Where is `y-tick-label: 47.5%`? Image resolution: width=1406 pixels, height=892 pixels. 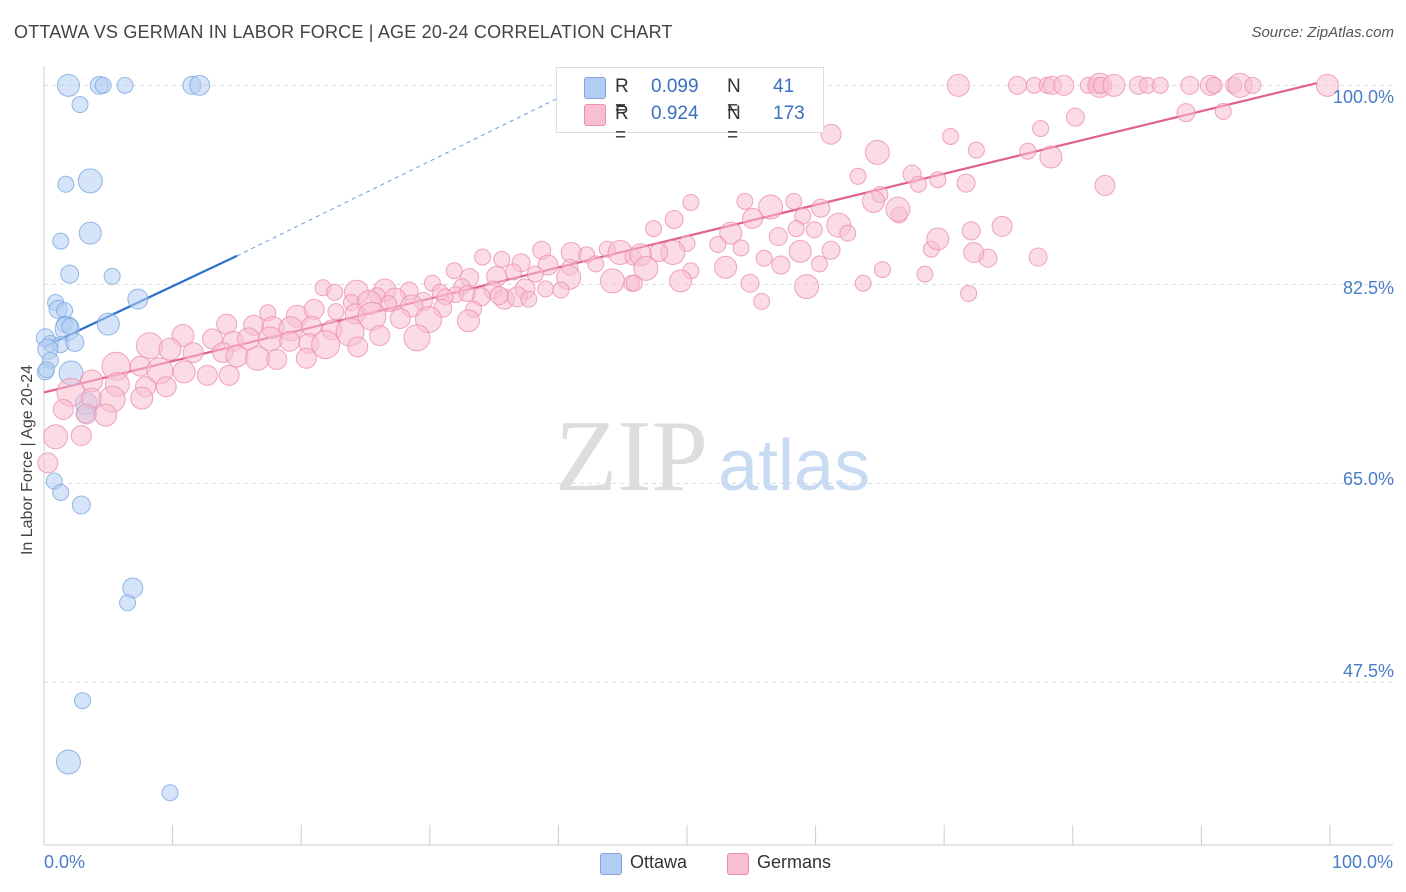
y-tick-label: 47.5% is located at coordinates (1368, 671).